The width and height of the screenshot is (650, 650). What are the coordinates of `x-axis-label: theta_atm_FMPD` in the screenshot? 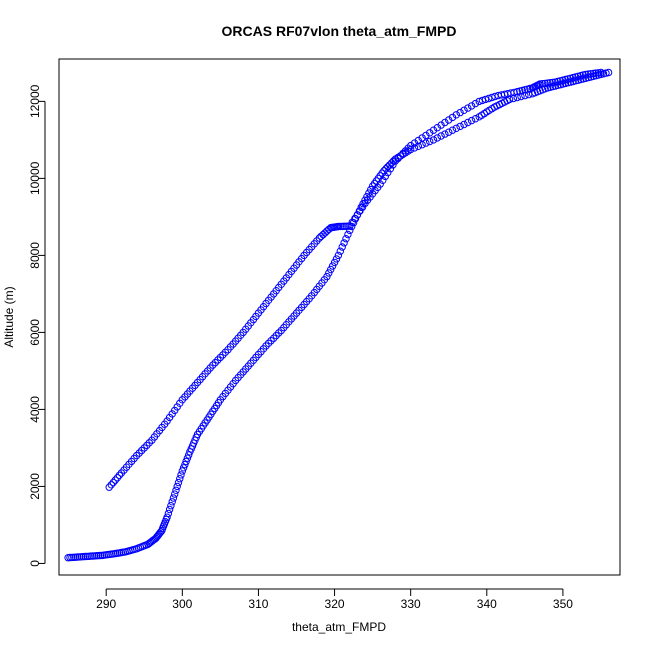 It's located at (339, 627).